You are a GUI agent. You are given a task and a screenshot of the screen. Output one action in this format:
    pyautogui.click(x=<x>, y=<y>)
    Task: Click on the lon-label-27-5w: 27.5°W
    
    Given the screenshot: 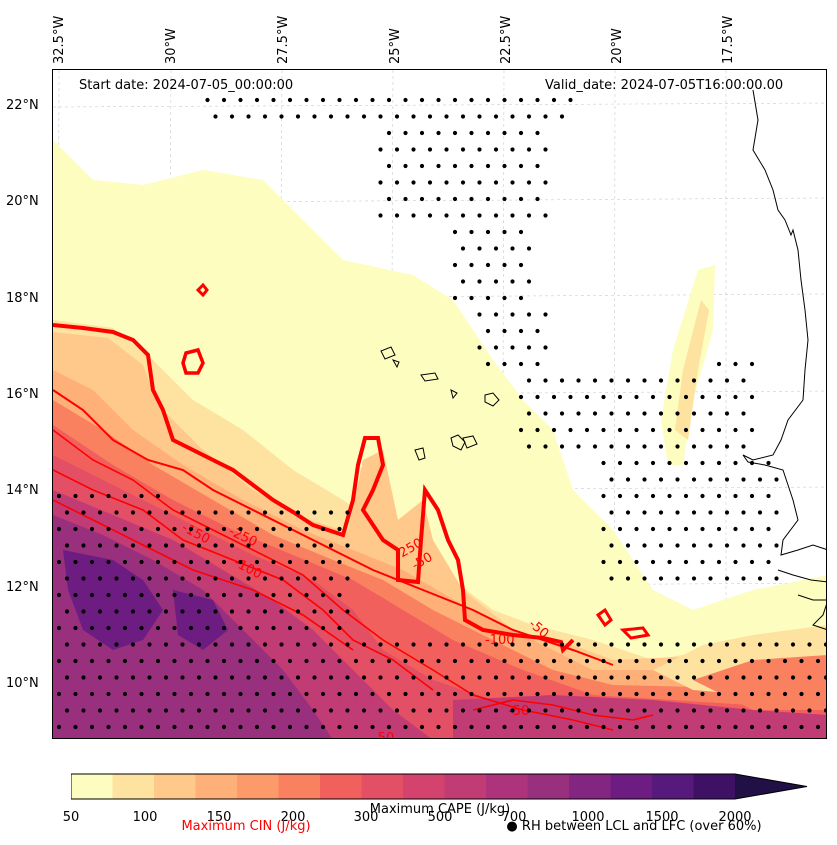 What is the action you would take?
    pyautogui.click(x=283, y=39)
    